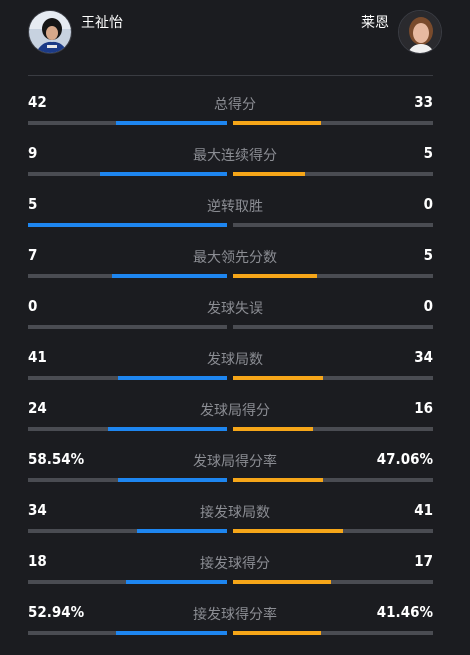  Describe the element at coordinates (102, 22) in the screenshot. I see `player-left-name: 王祉怡` at that location.